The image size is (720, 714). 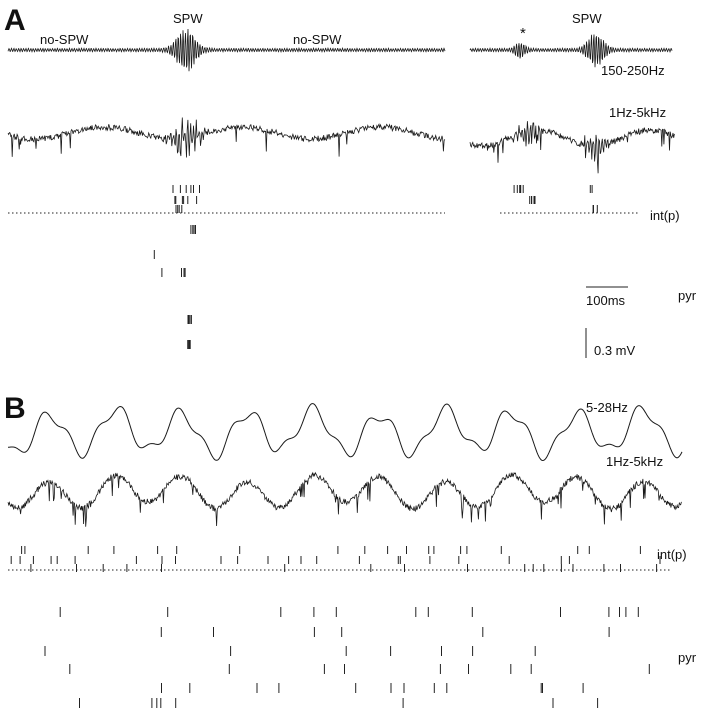 I want to click on panel-b-letter: B, so click(x=15, y=408).